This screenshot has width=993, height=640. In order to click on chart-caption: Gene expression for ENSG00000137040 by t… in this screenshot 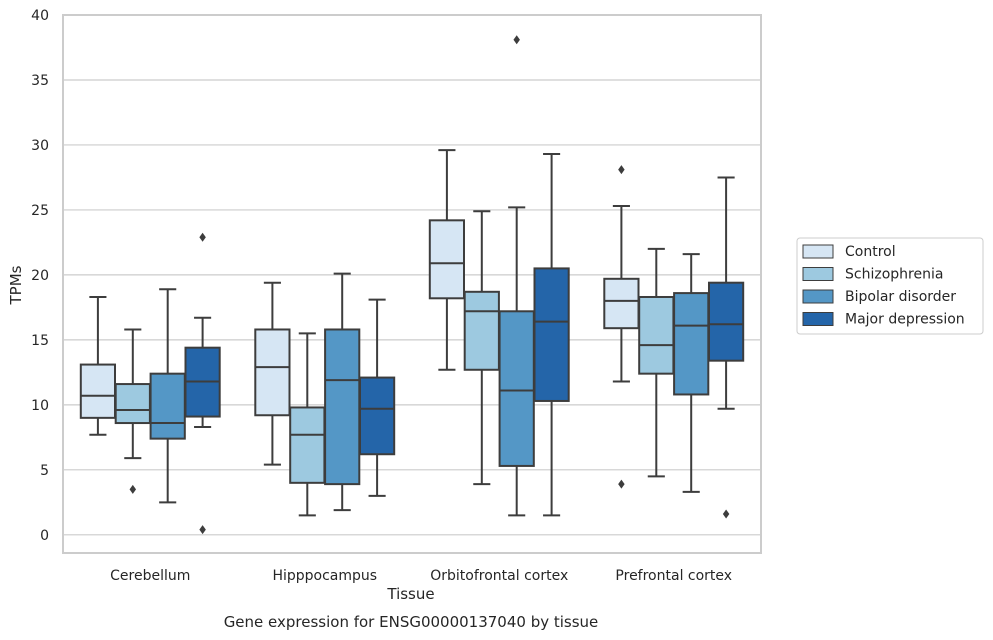, I will do `click(411, 622)`.